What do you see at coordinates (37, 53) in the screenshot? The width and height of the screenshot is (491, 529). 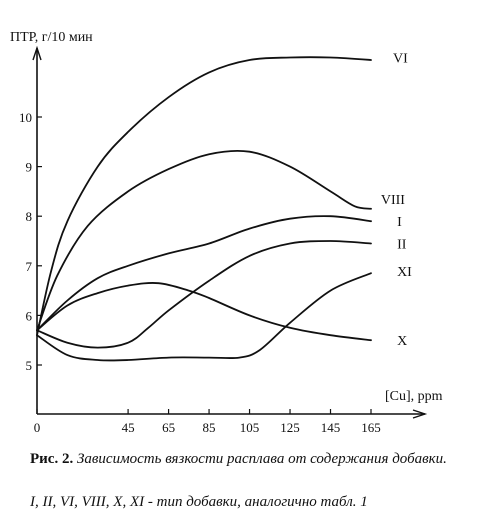 I see `y-axis-arrow` at bounding box center [37, 53].